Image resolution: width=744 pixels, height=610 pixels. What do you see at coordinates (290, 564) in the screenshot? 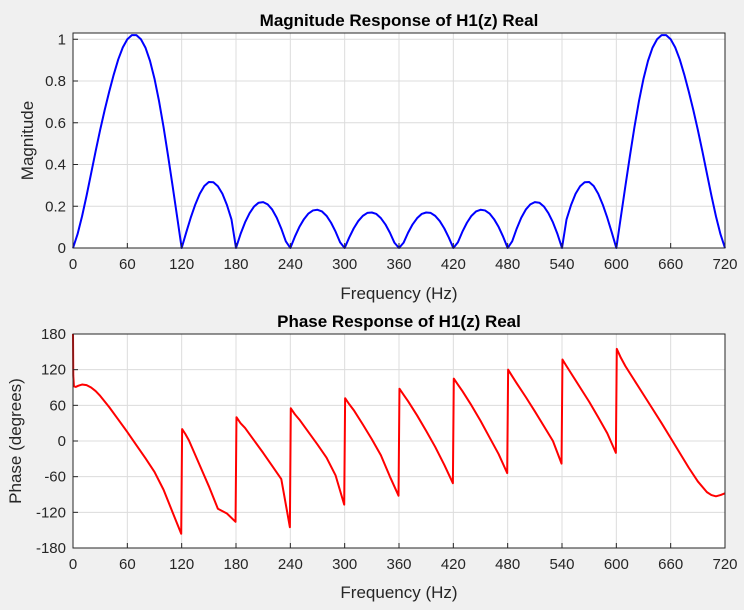
I see `phase-x-tick-label: 240` at bounding box center [290, 564].